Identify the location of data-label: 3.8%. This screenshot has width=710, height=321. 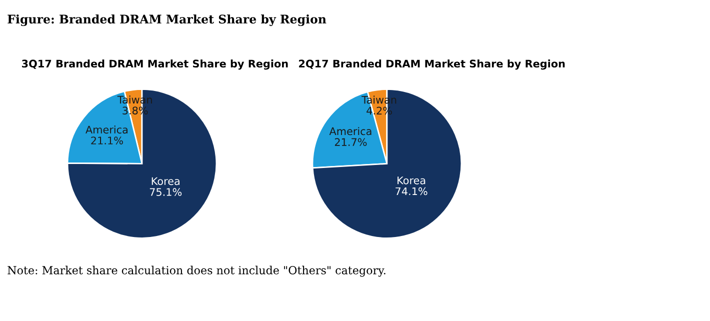
(135, 110).